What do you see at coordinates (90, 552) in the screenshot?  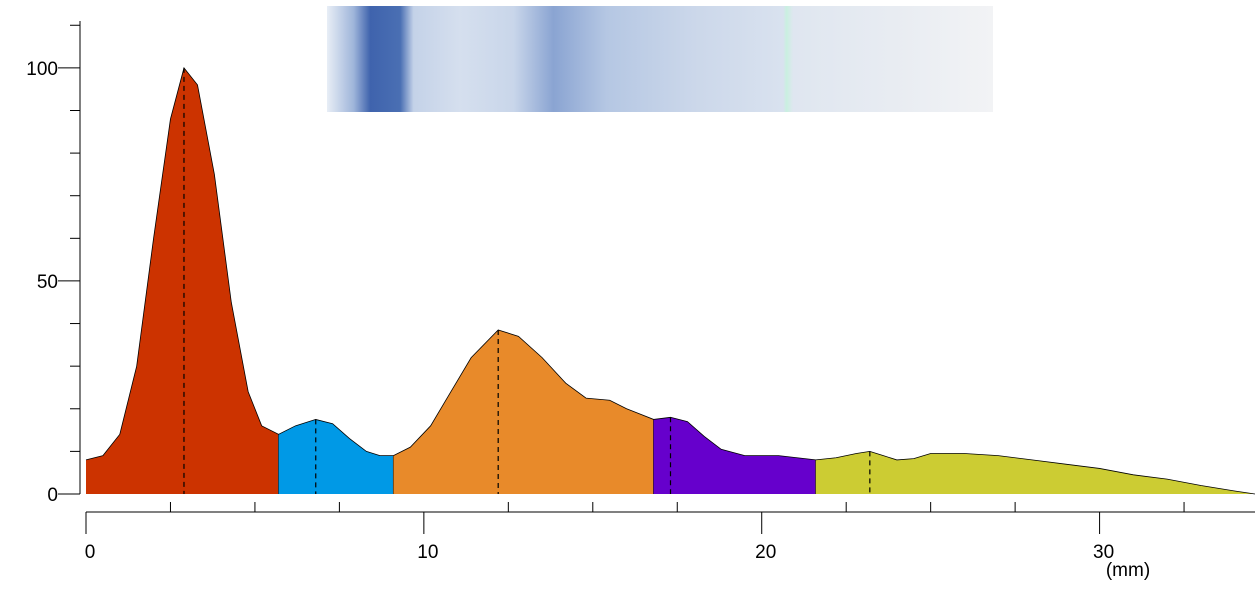 I see `x-tick-label: 0` at bounding box center [90, 552].